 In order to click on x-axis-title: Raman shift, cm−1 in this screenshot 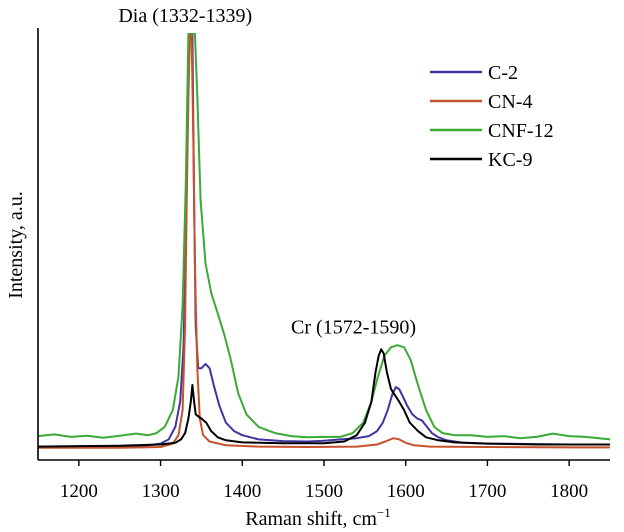, I will do `click(317, 517)`.